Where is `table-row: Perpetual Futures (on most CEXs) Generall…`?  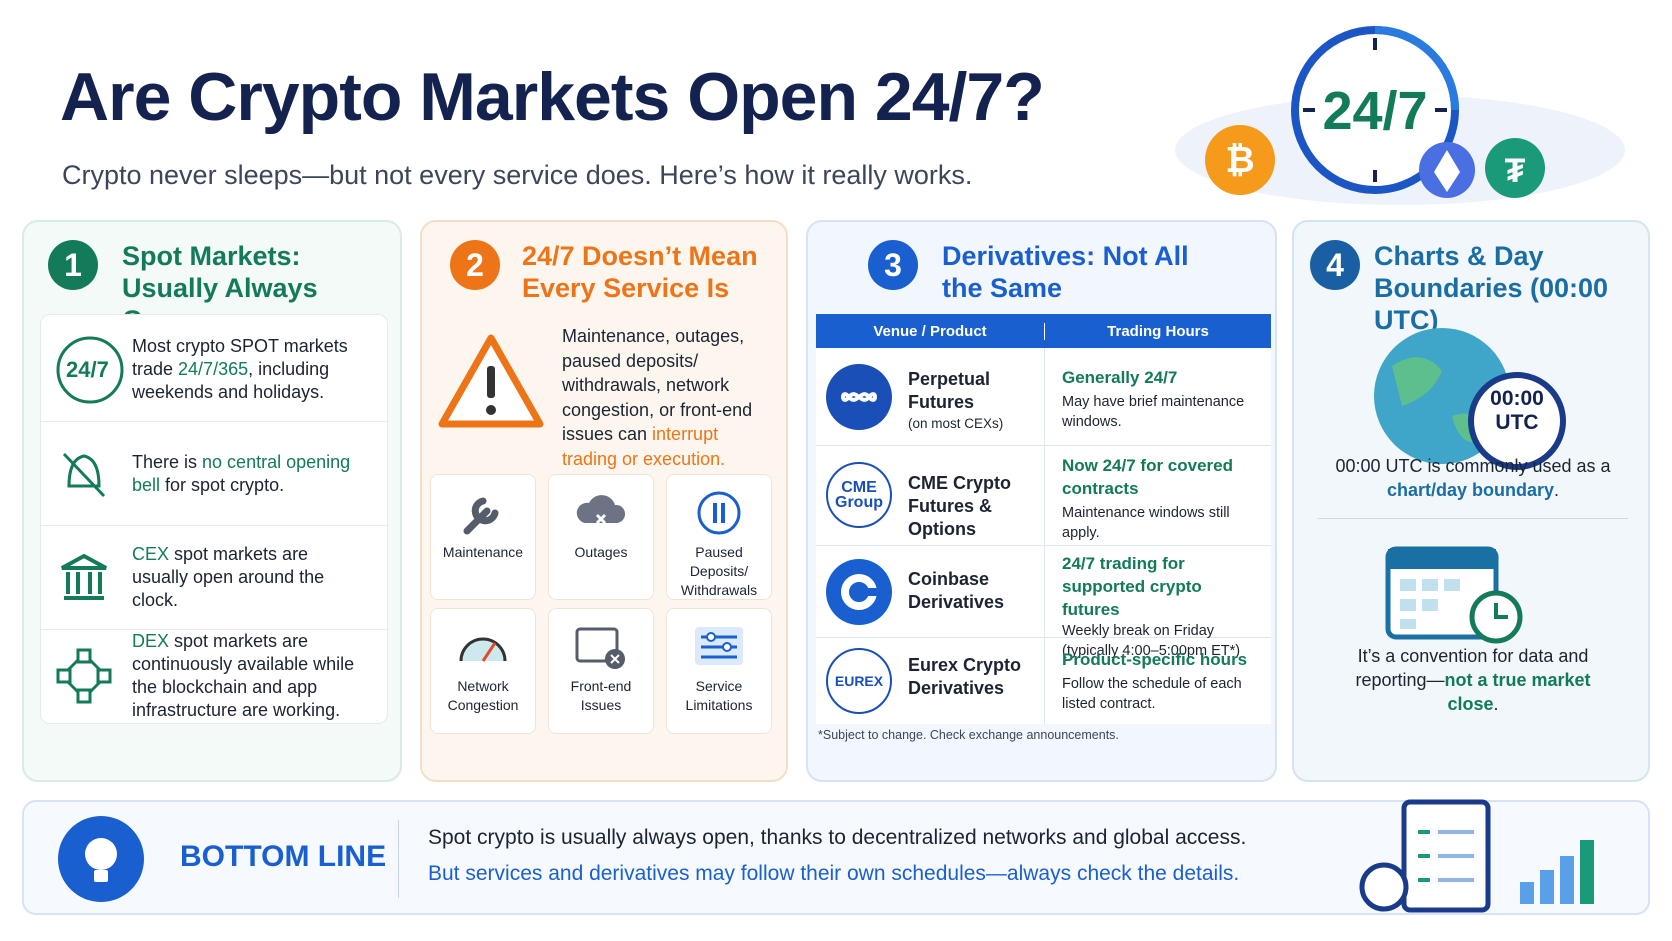
table-row: Perpetual Futures (on most CEXs) Generall… is located at coordinates (1043, 397).